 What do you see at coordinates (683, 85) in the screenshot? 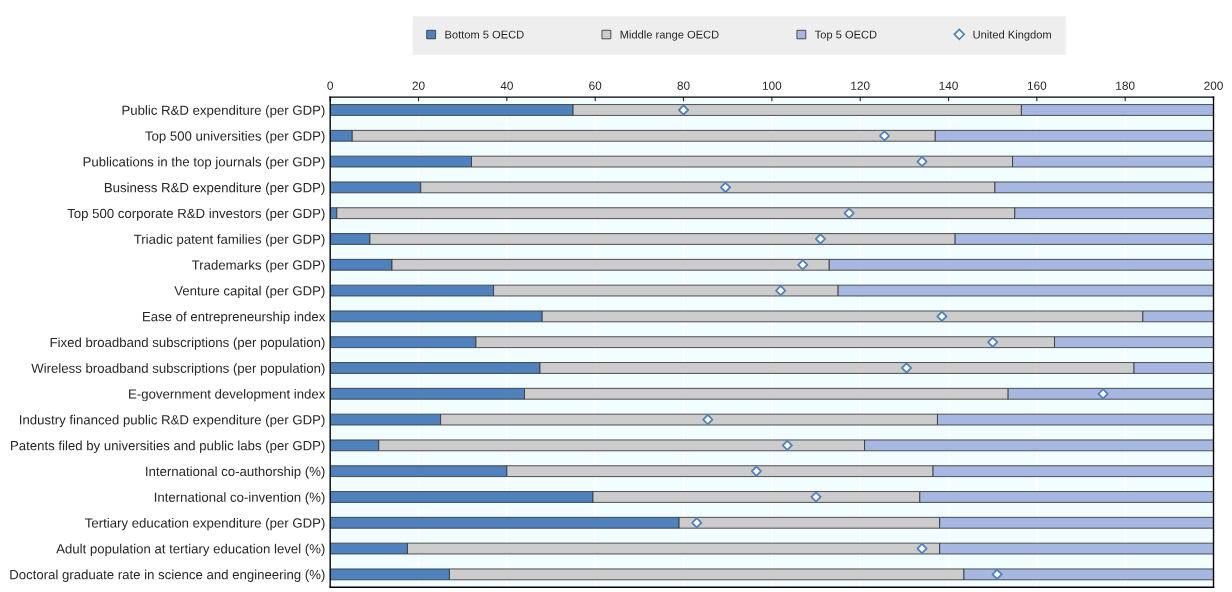
I see `x-tick-label: 80` at bounding box center [683, 85].